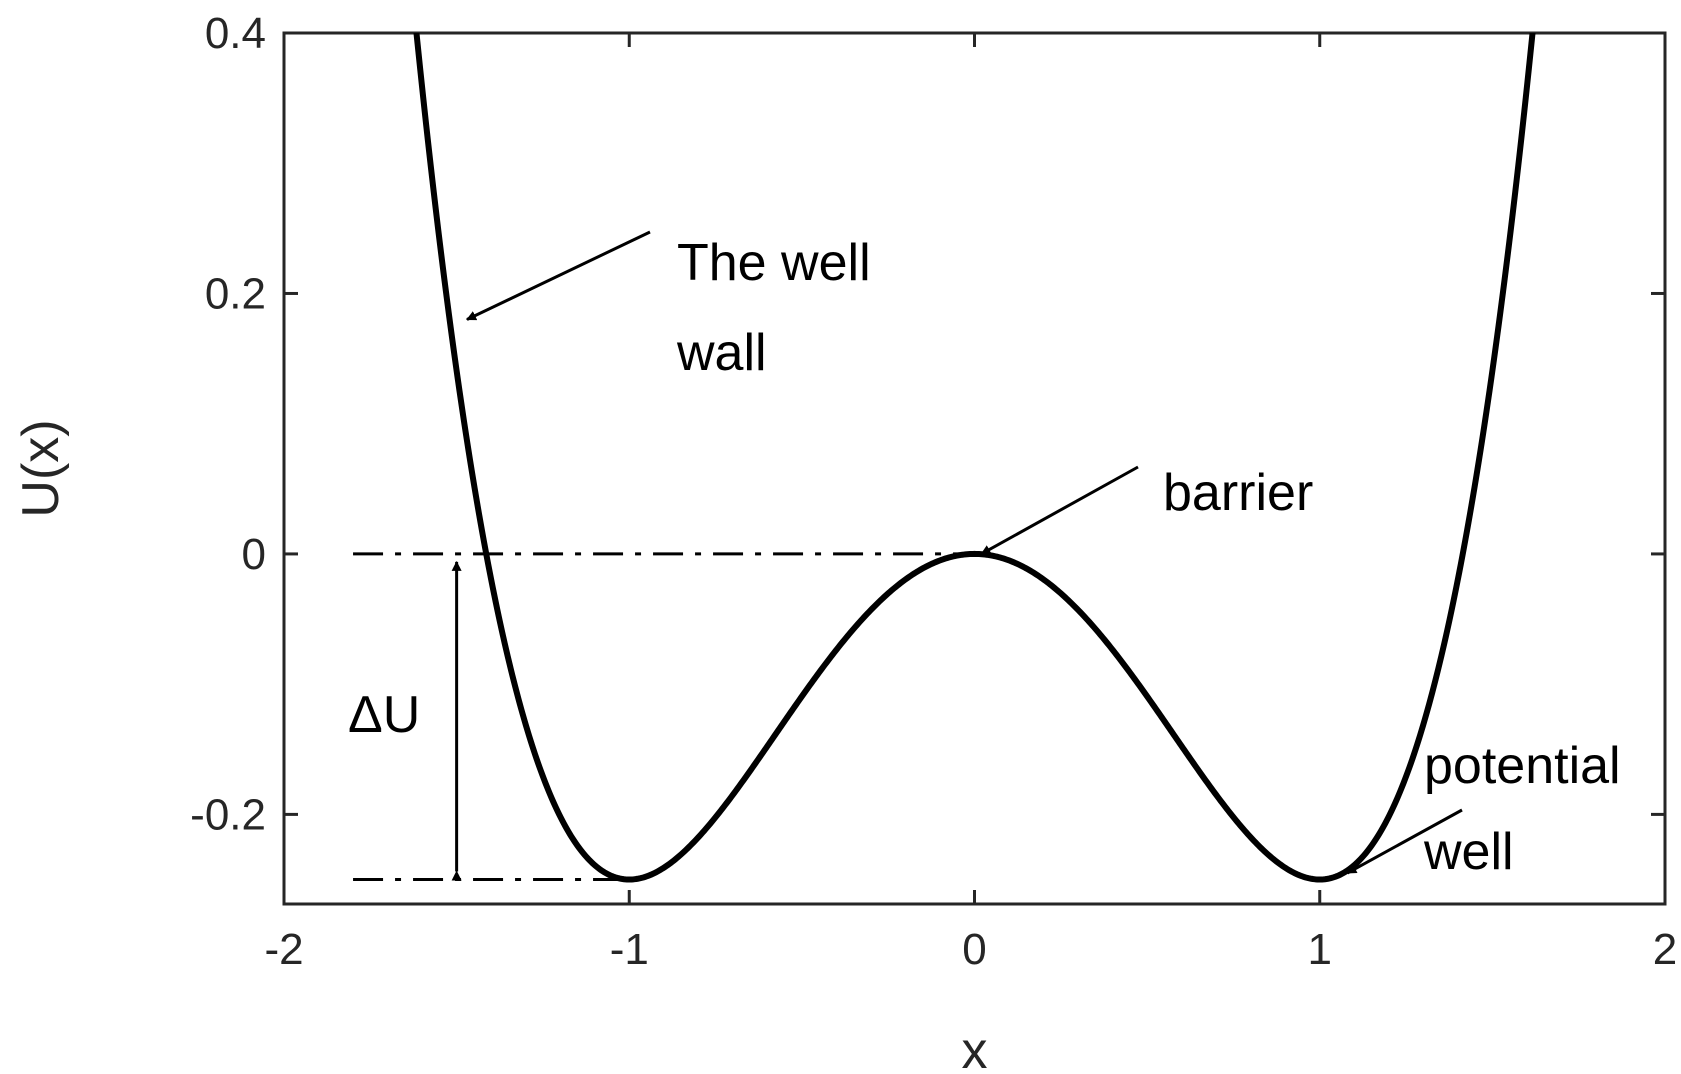 This screenshot has width=1681, height=1074. I want to click on wall-annotation-line: wall, so click(721, 353).